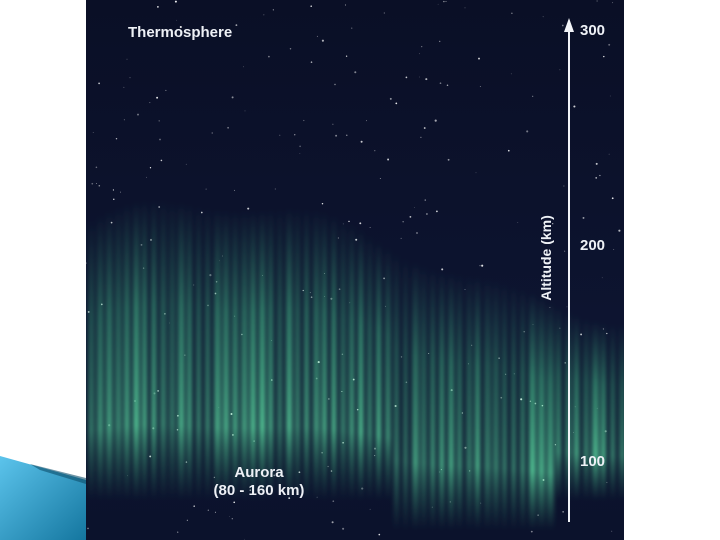 This screenshot has height=540, width=720. Describe the element at coordinates (259, 490) in the screenshot. I see `aurora-altitude-range: (80 - 160 km)` at that location.